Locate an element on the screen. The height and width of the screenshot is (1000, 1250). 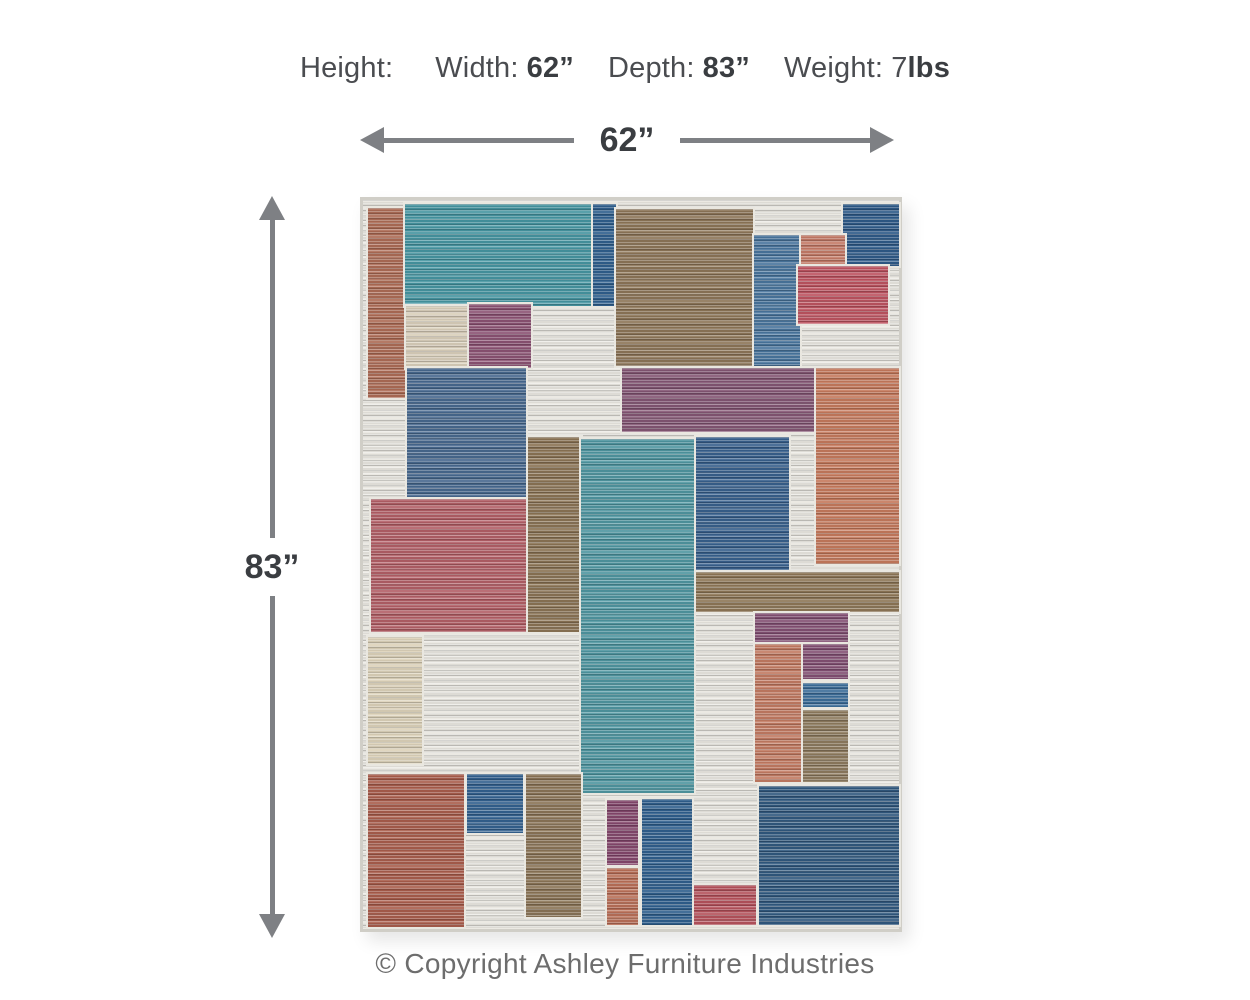
mauve-wide-lower-right is located at coordinates (801, 628).